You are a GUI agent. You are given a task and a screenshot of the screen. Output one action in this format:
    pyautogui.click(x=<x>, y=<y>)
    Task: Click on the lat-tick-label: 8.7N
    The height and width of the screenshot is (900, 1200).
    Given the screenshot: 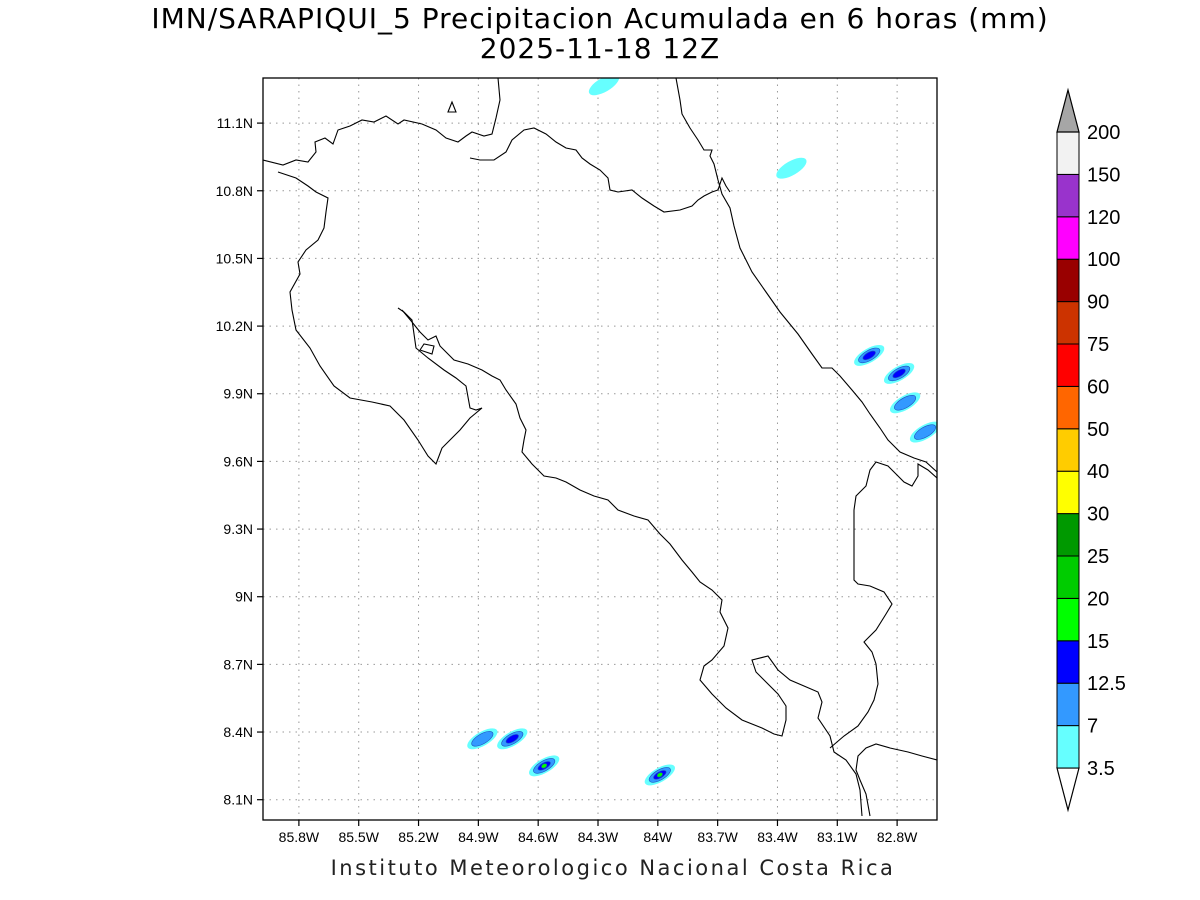 What is the action you would take?
    pyautogui.click(x=238, y=664)
    